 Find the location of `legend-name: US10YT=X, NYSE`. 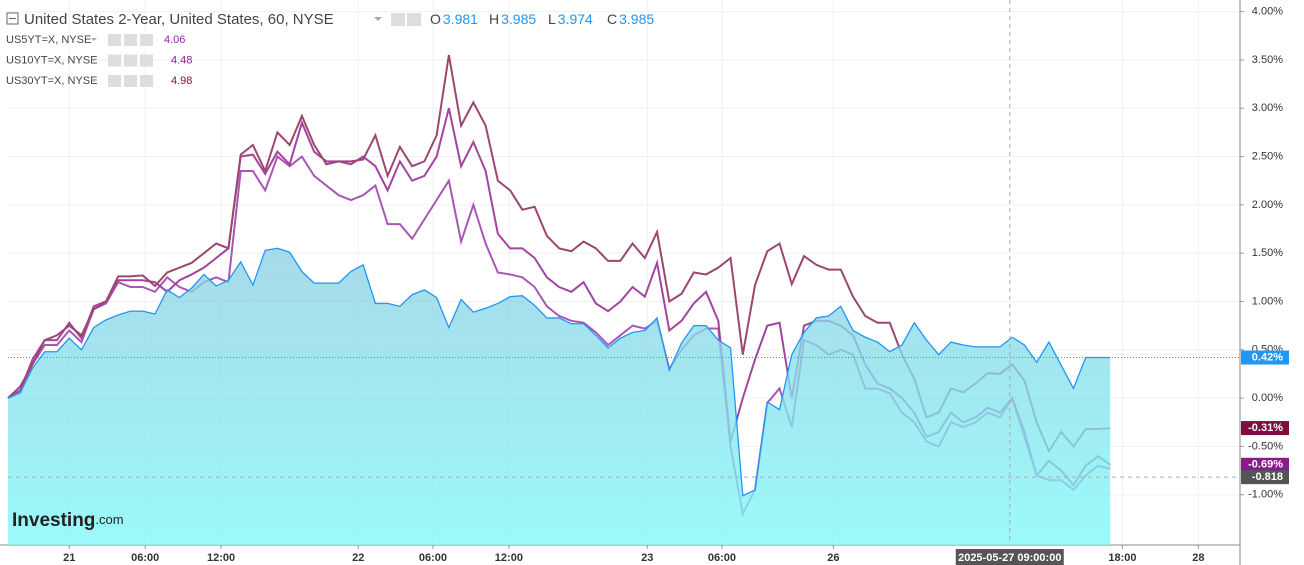

legend-name: US10YT=X, NYSE is located at coordinates (51, 60).